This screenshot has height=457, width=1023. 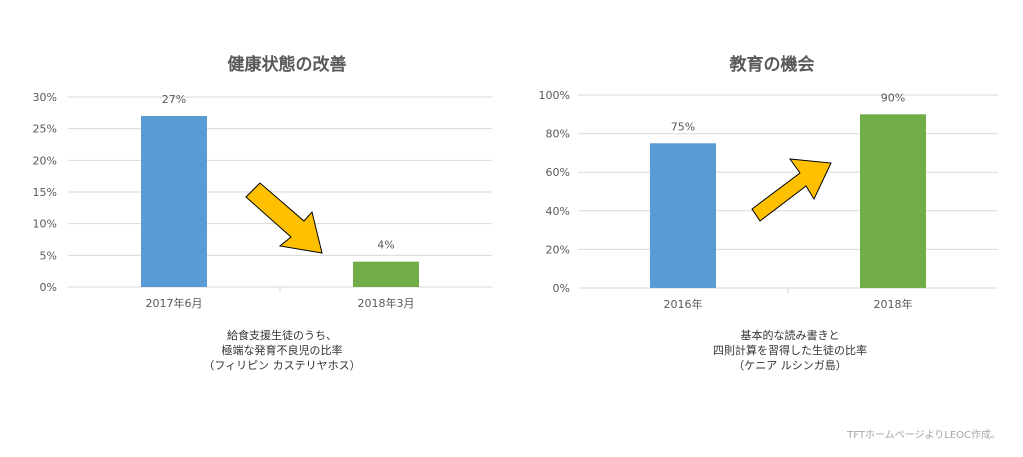 What do you see at coordinates (282, 365) in the screenshot?
I see `caption-line: （フィリピン カステリヤホス）` at bounding box center [282, 365].